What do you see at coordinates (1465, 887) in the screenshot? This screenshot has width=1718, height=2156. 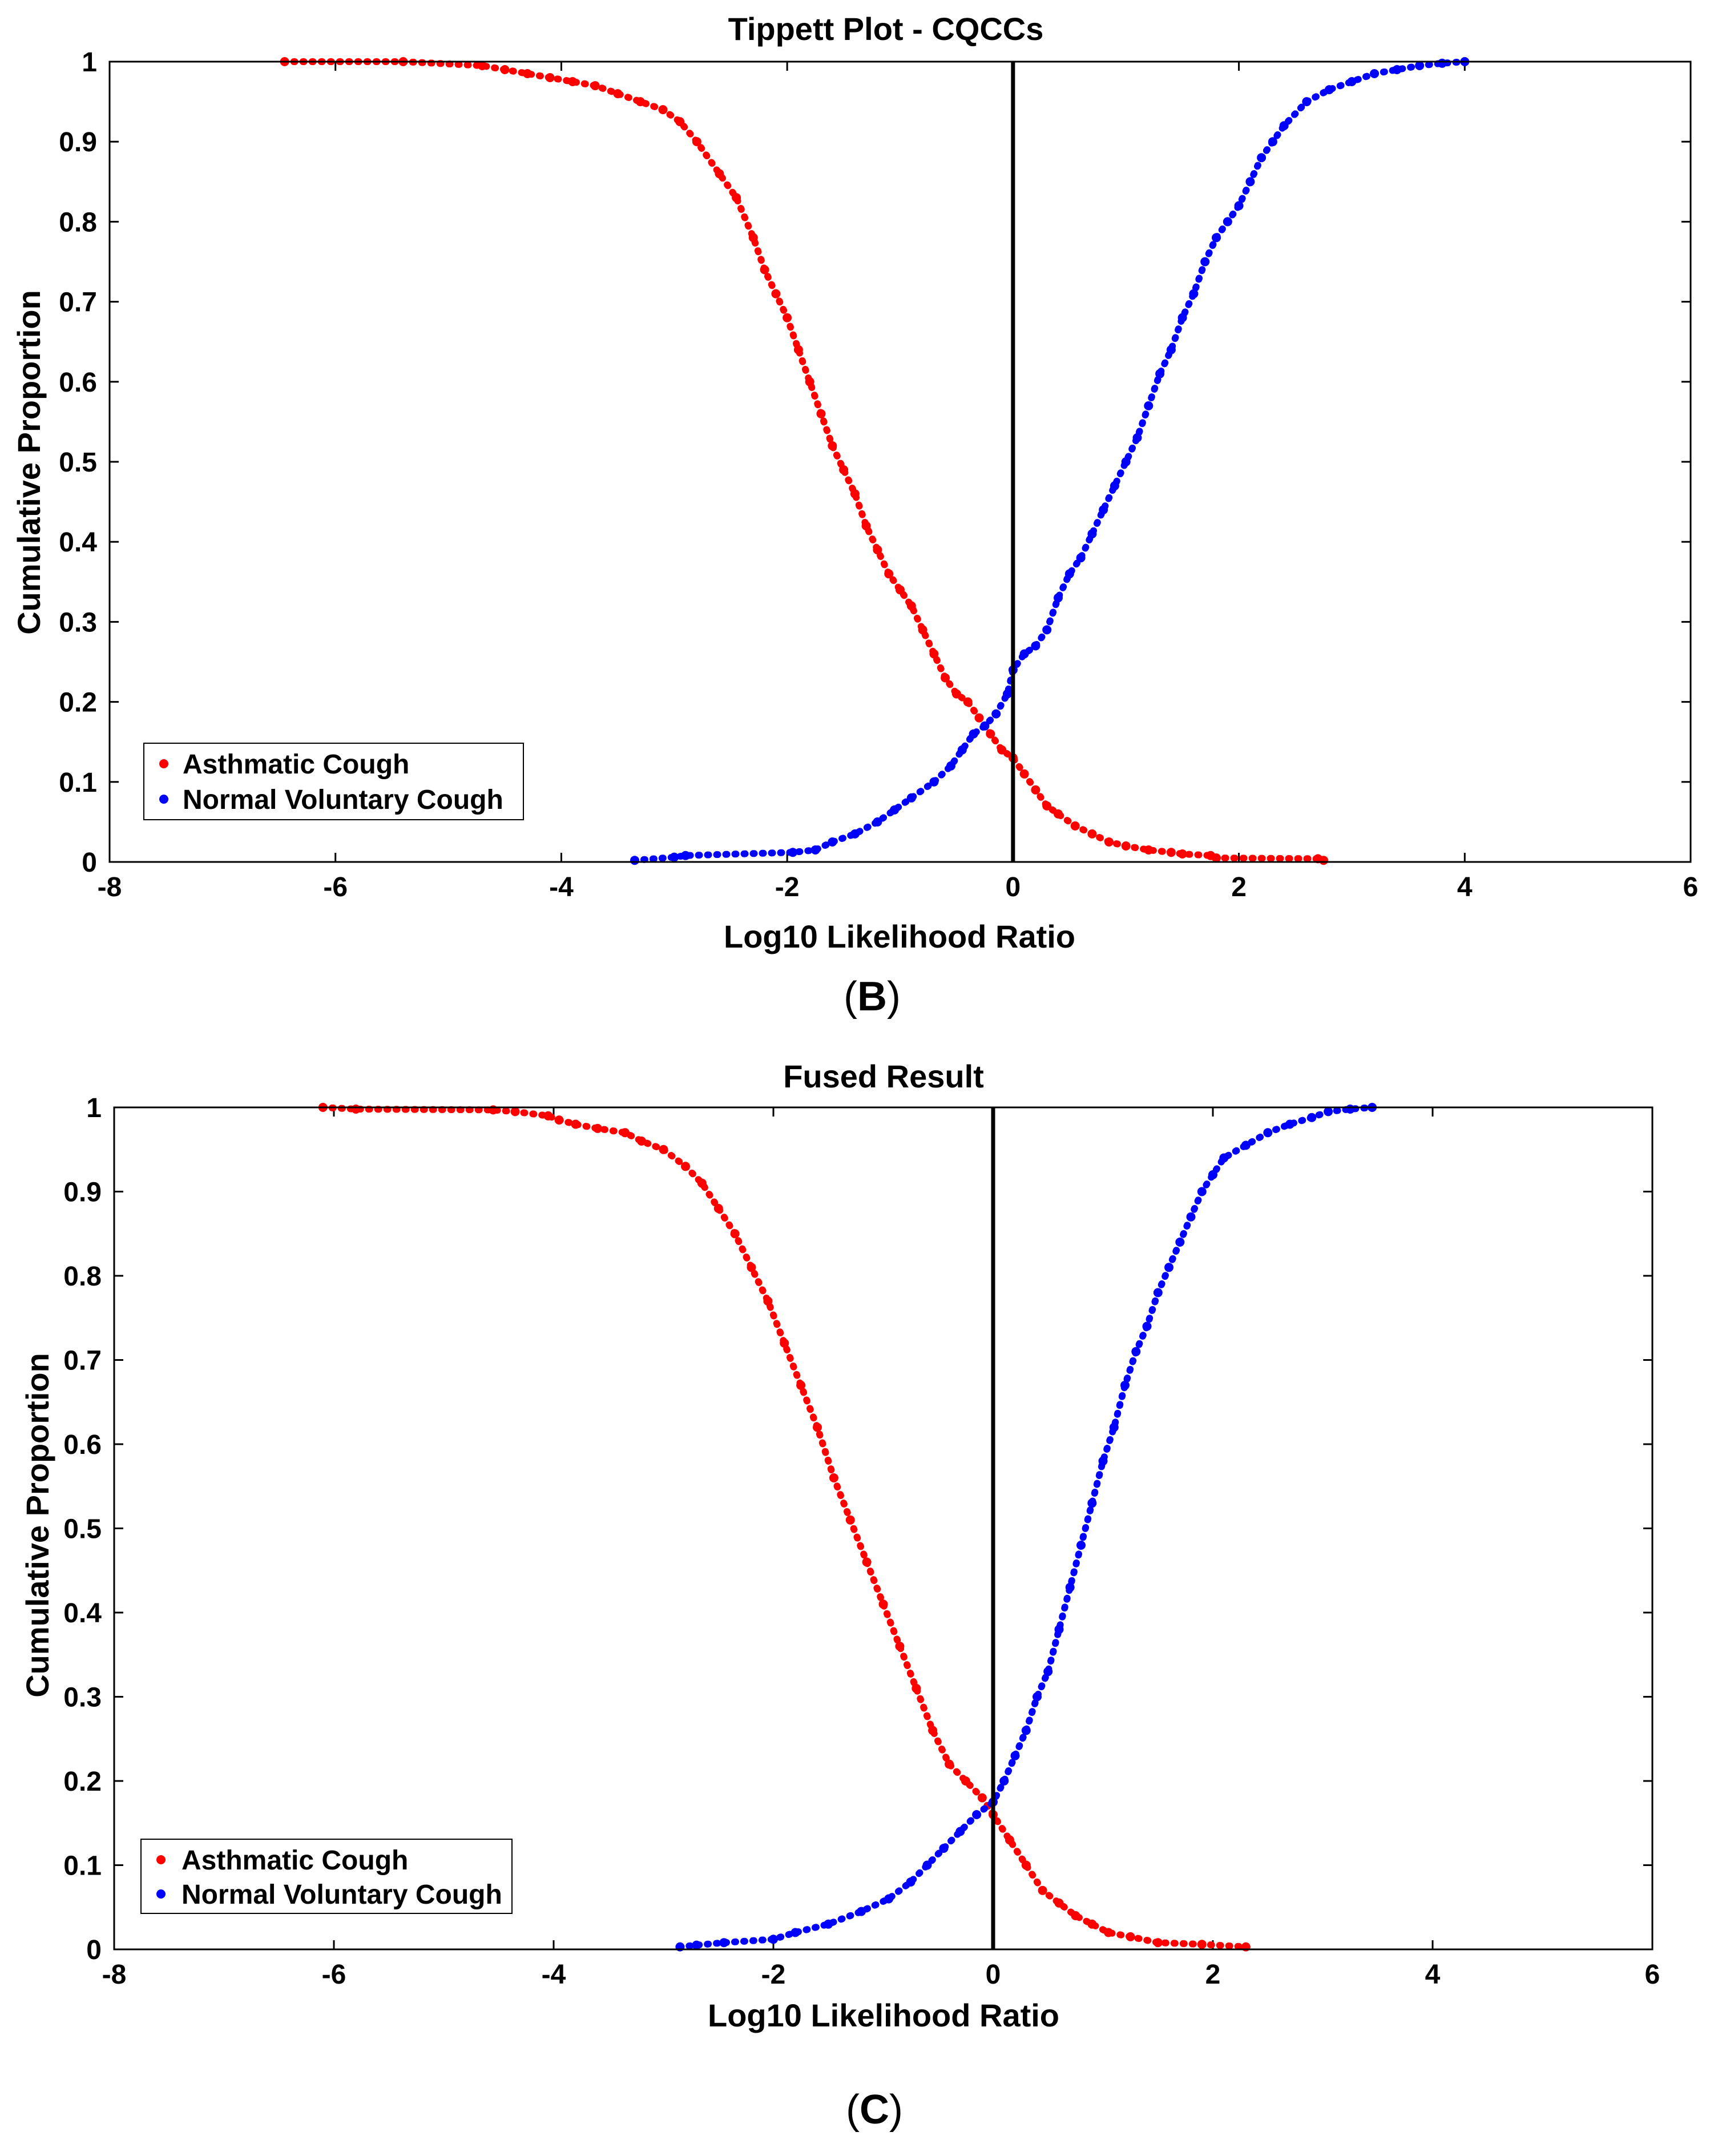 I see `x-tick-label: 4` at bounding box center [1465, 887].